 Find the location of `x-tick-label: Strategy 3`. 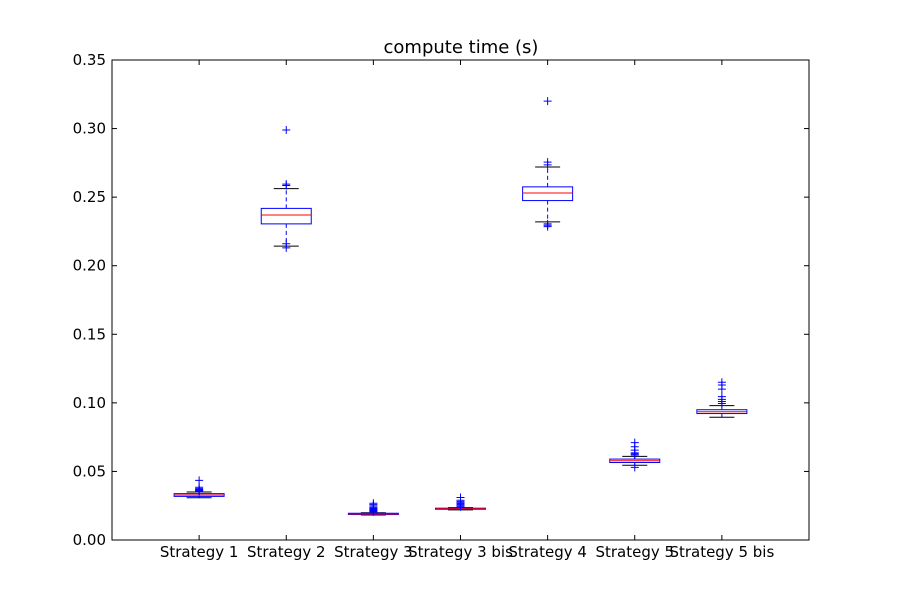

x-tick-label: Strategy 3 is located at coordinates (373, 552).